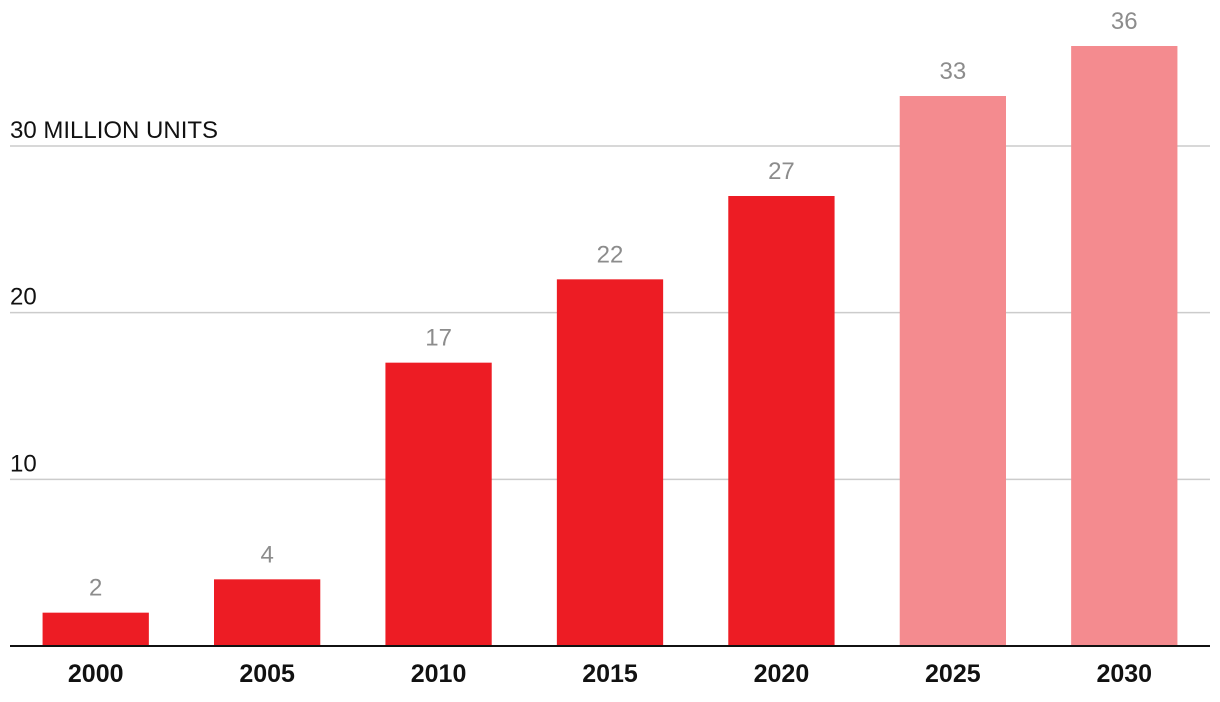 The height and width of the screenshot is (702, 1220). What do you see at coordinates (953, 71) in the screenshot?
I see `data-label-2025: 33` at bounding box center [953, 71].